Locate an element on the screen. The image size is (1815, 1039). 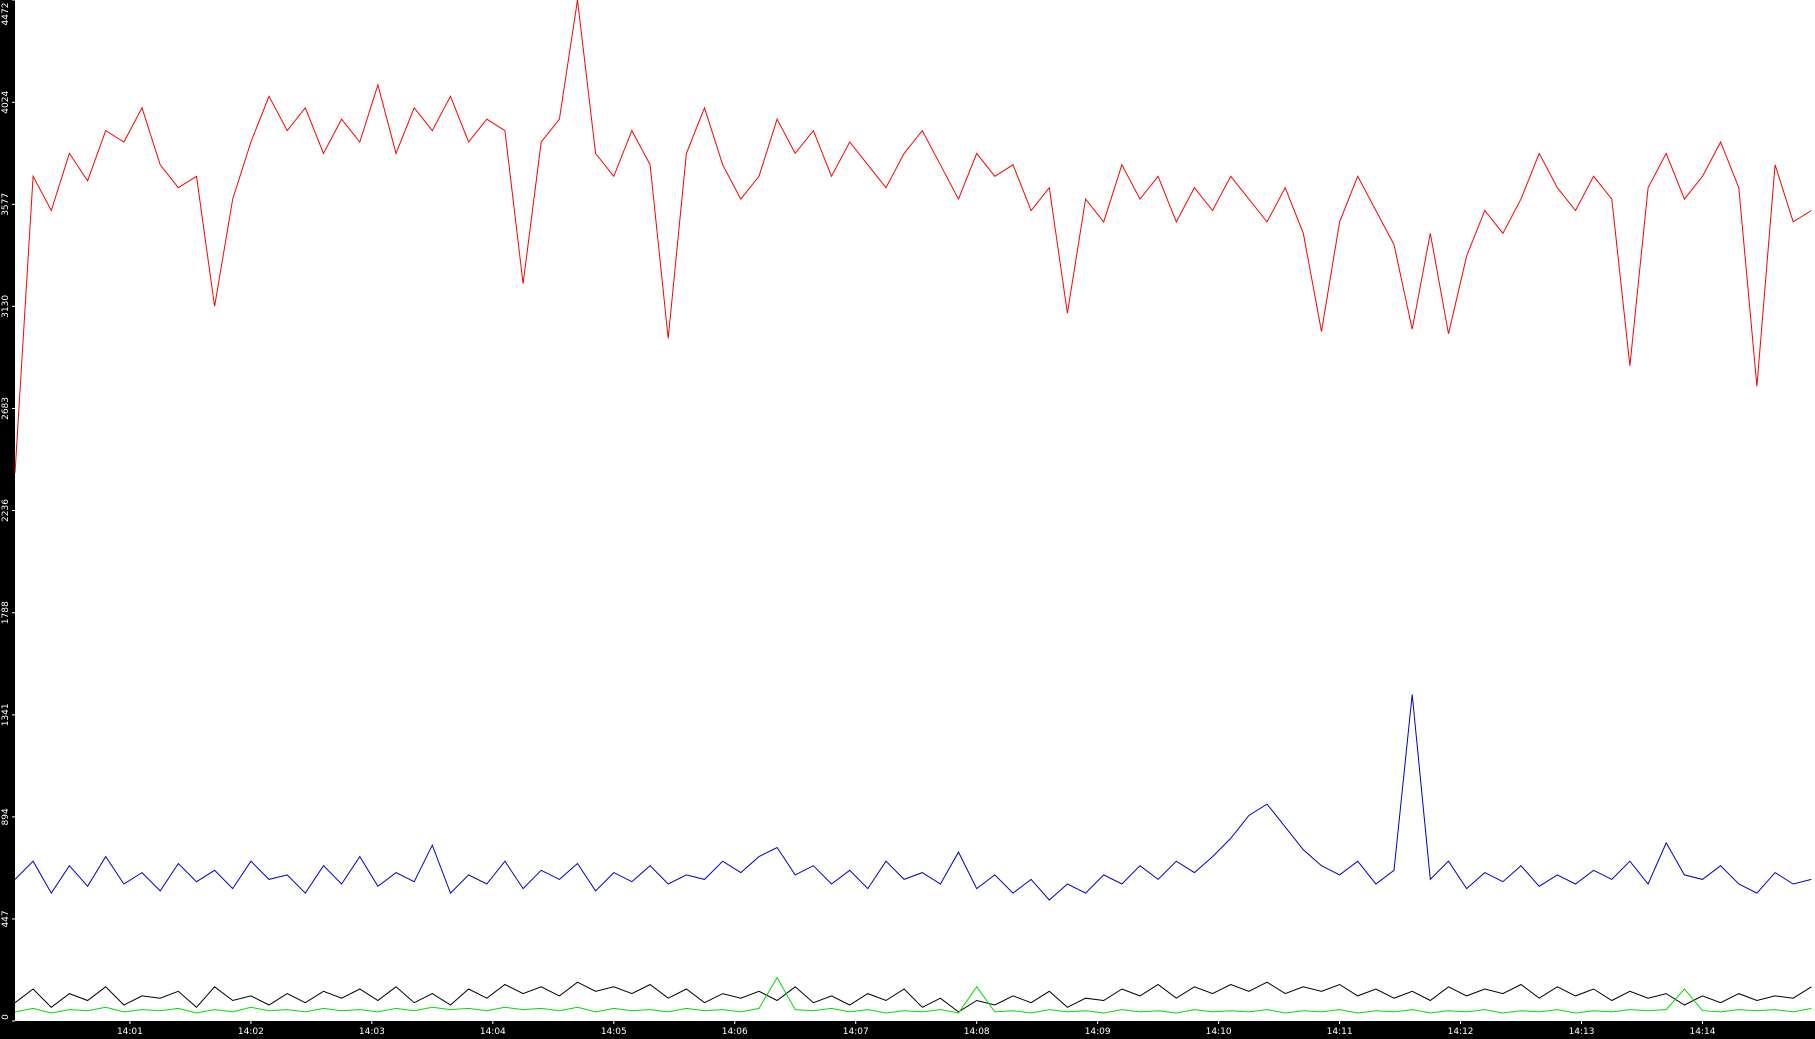
y-axis-bar is located at coordinates (7, 519).